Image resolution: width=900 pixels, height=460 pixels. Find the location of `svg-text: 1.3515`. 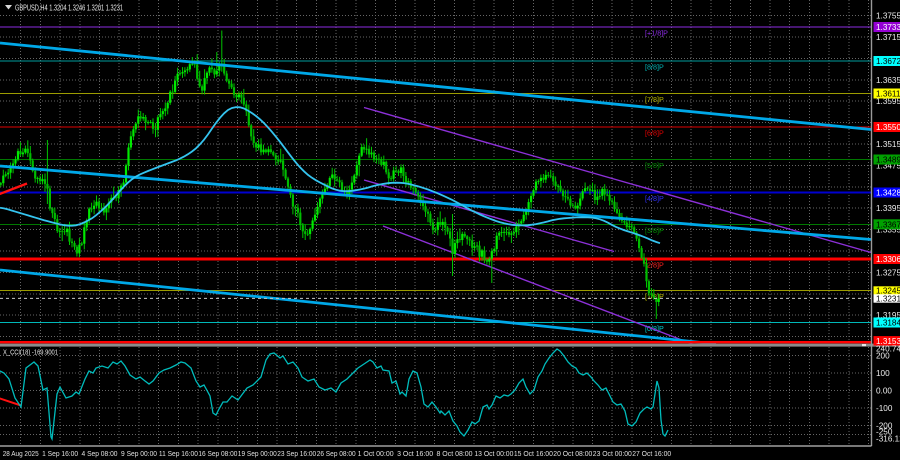

svg-text: 1.3515 is located at coordinates (888, 144).